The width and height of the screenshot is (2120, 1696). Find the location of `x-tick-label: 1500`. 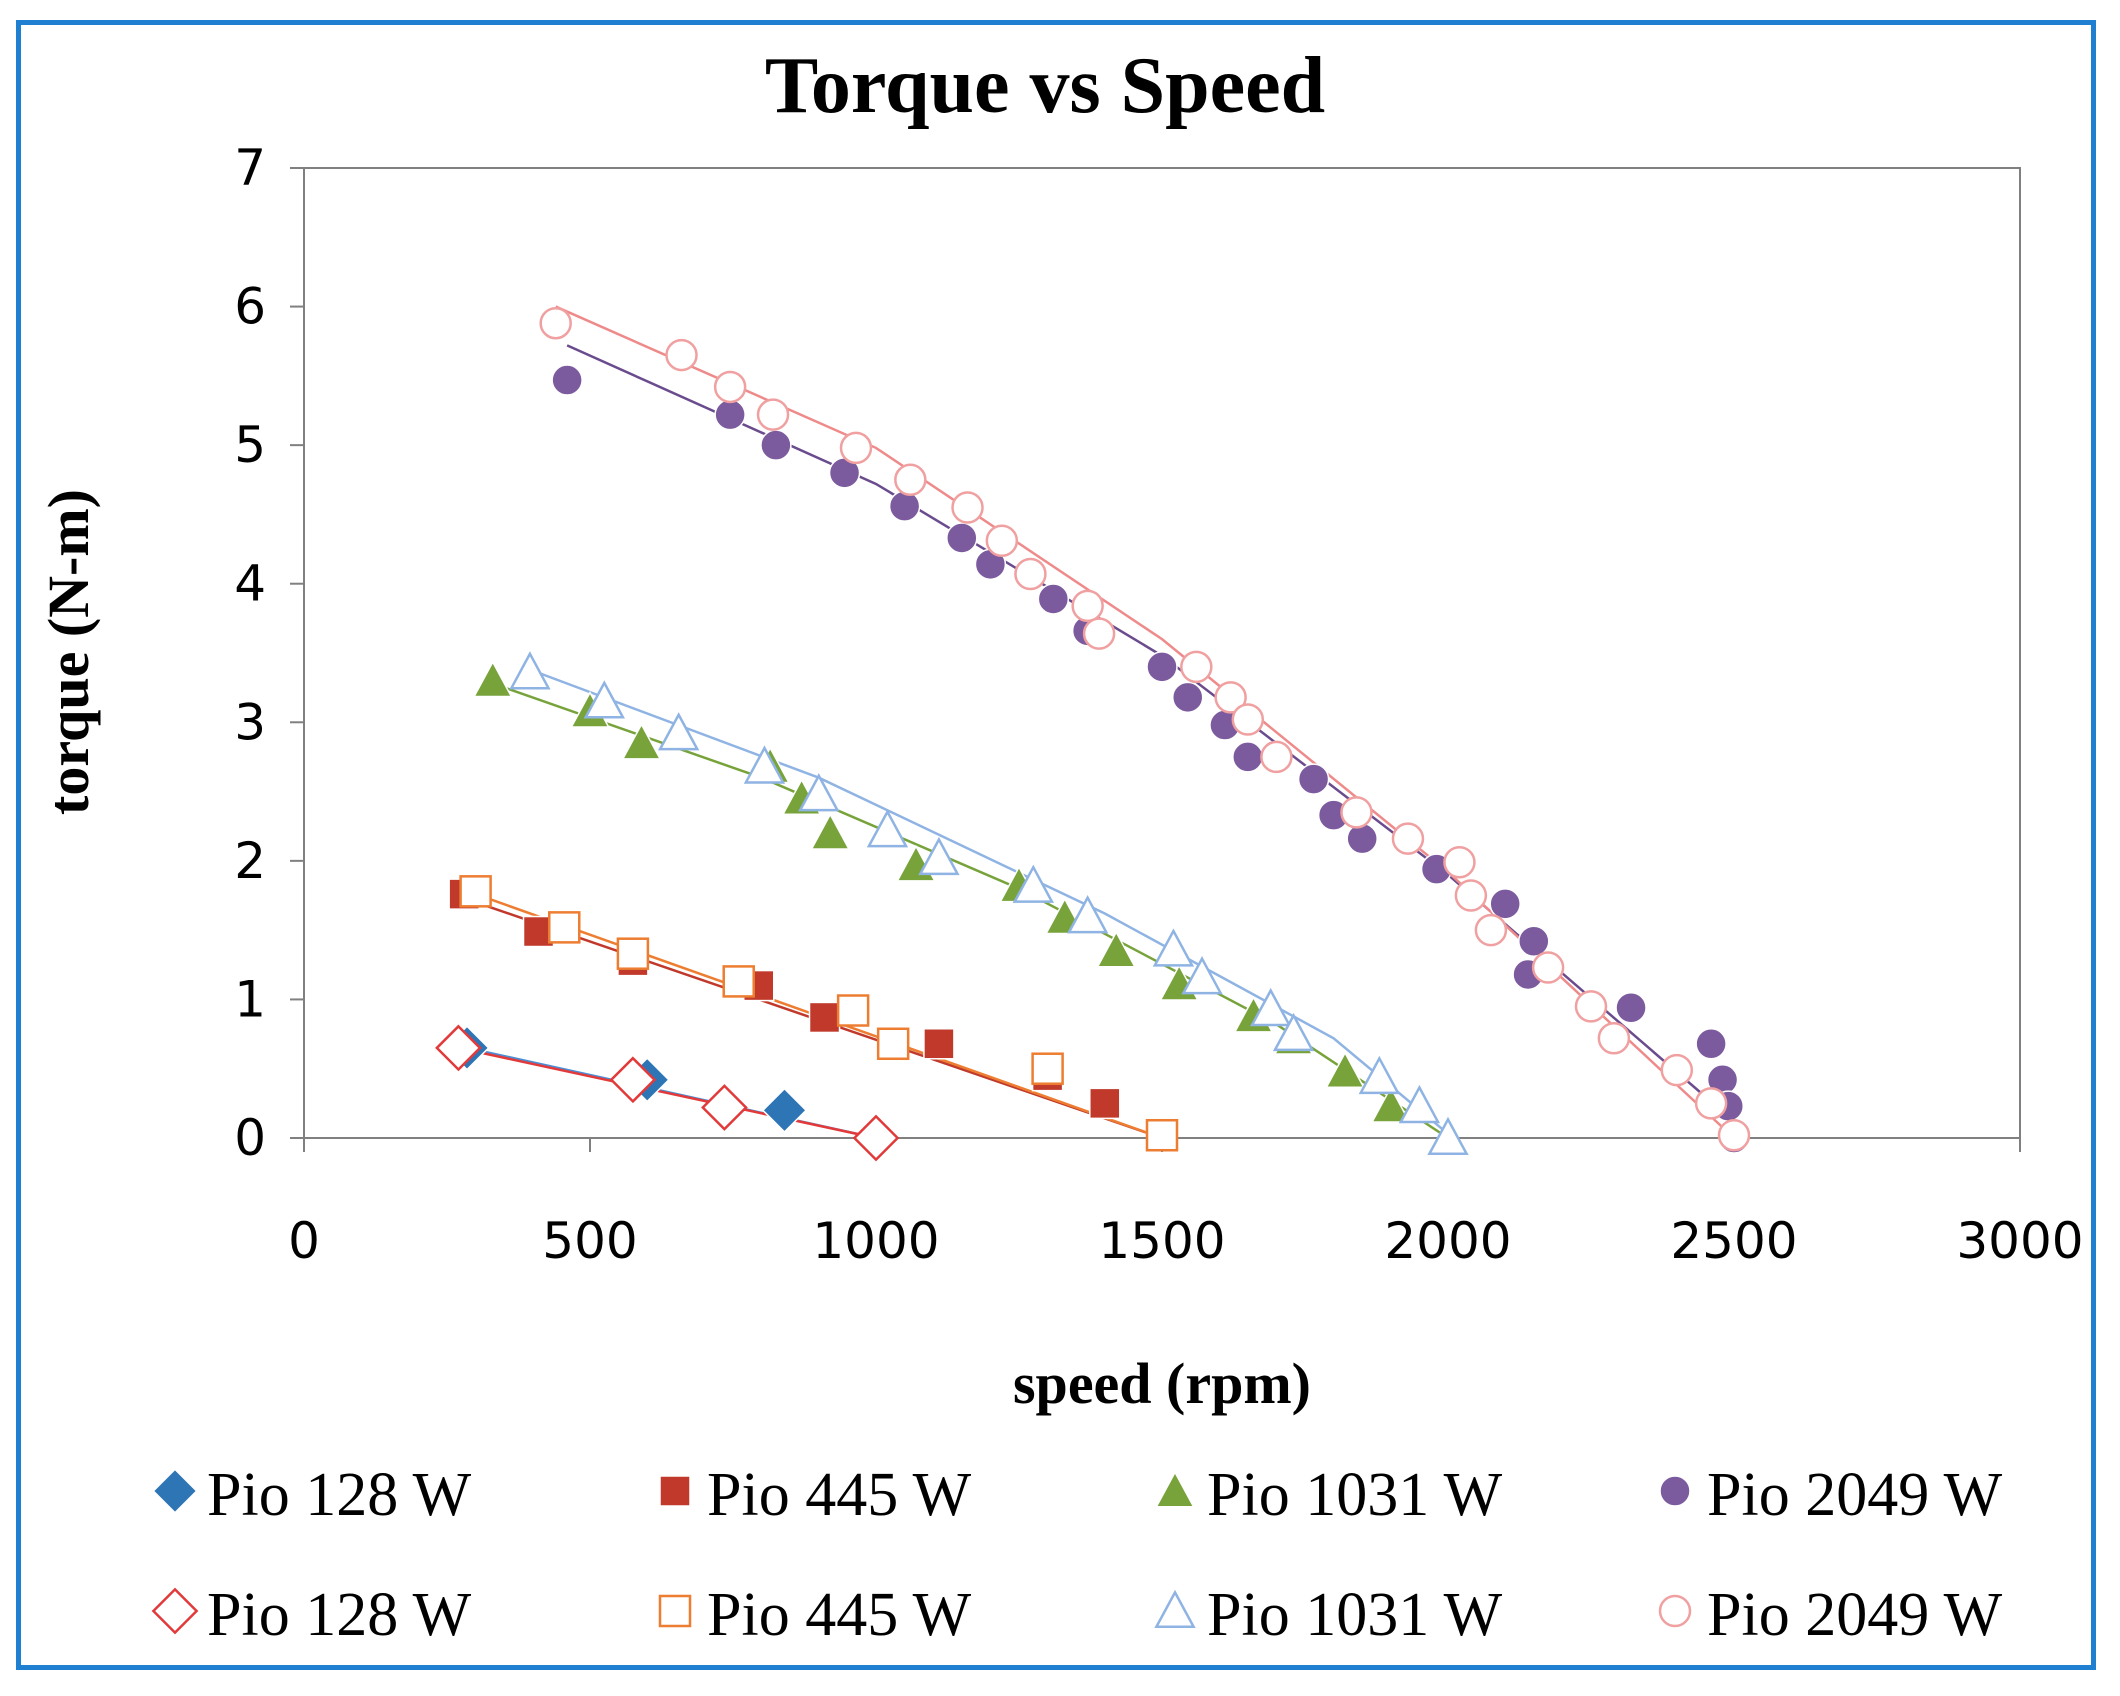

x-tick-label: 1500 is located at coordinates (1161, 1241).